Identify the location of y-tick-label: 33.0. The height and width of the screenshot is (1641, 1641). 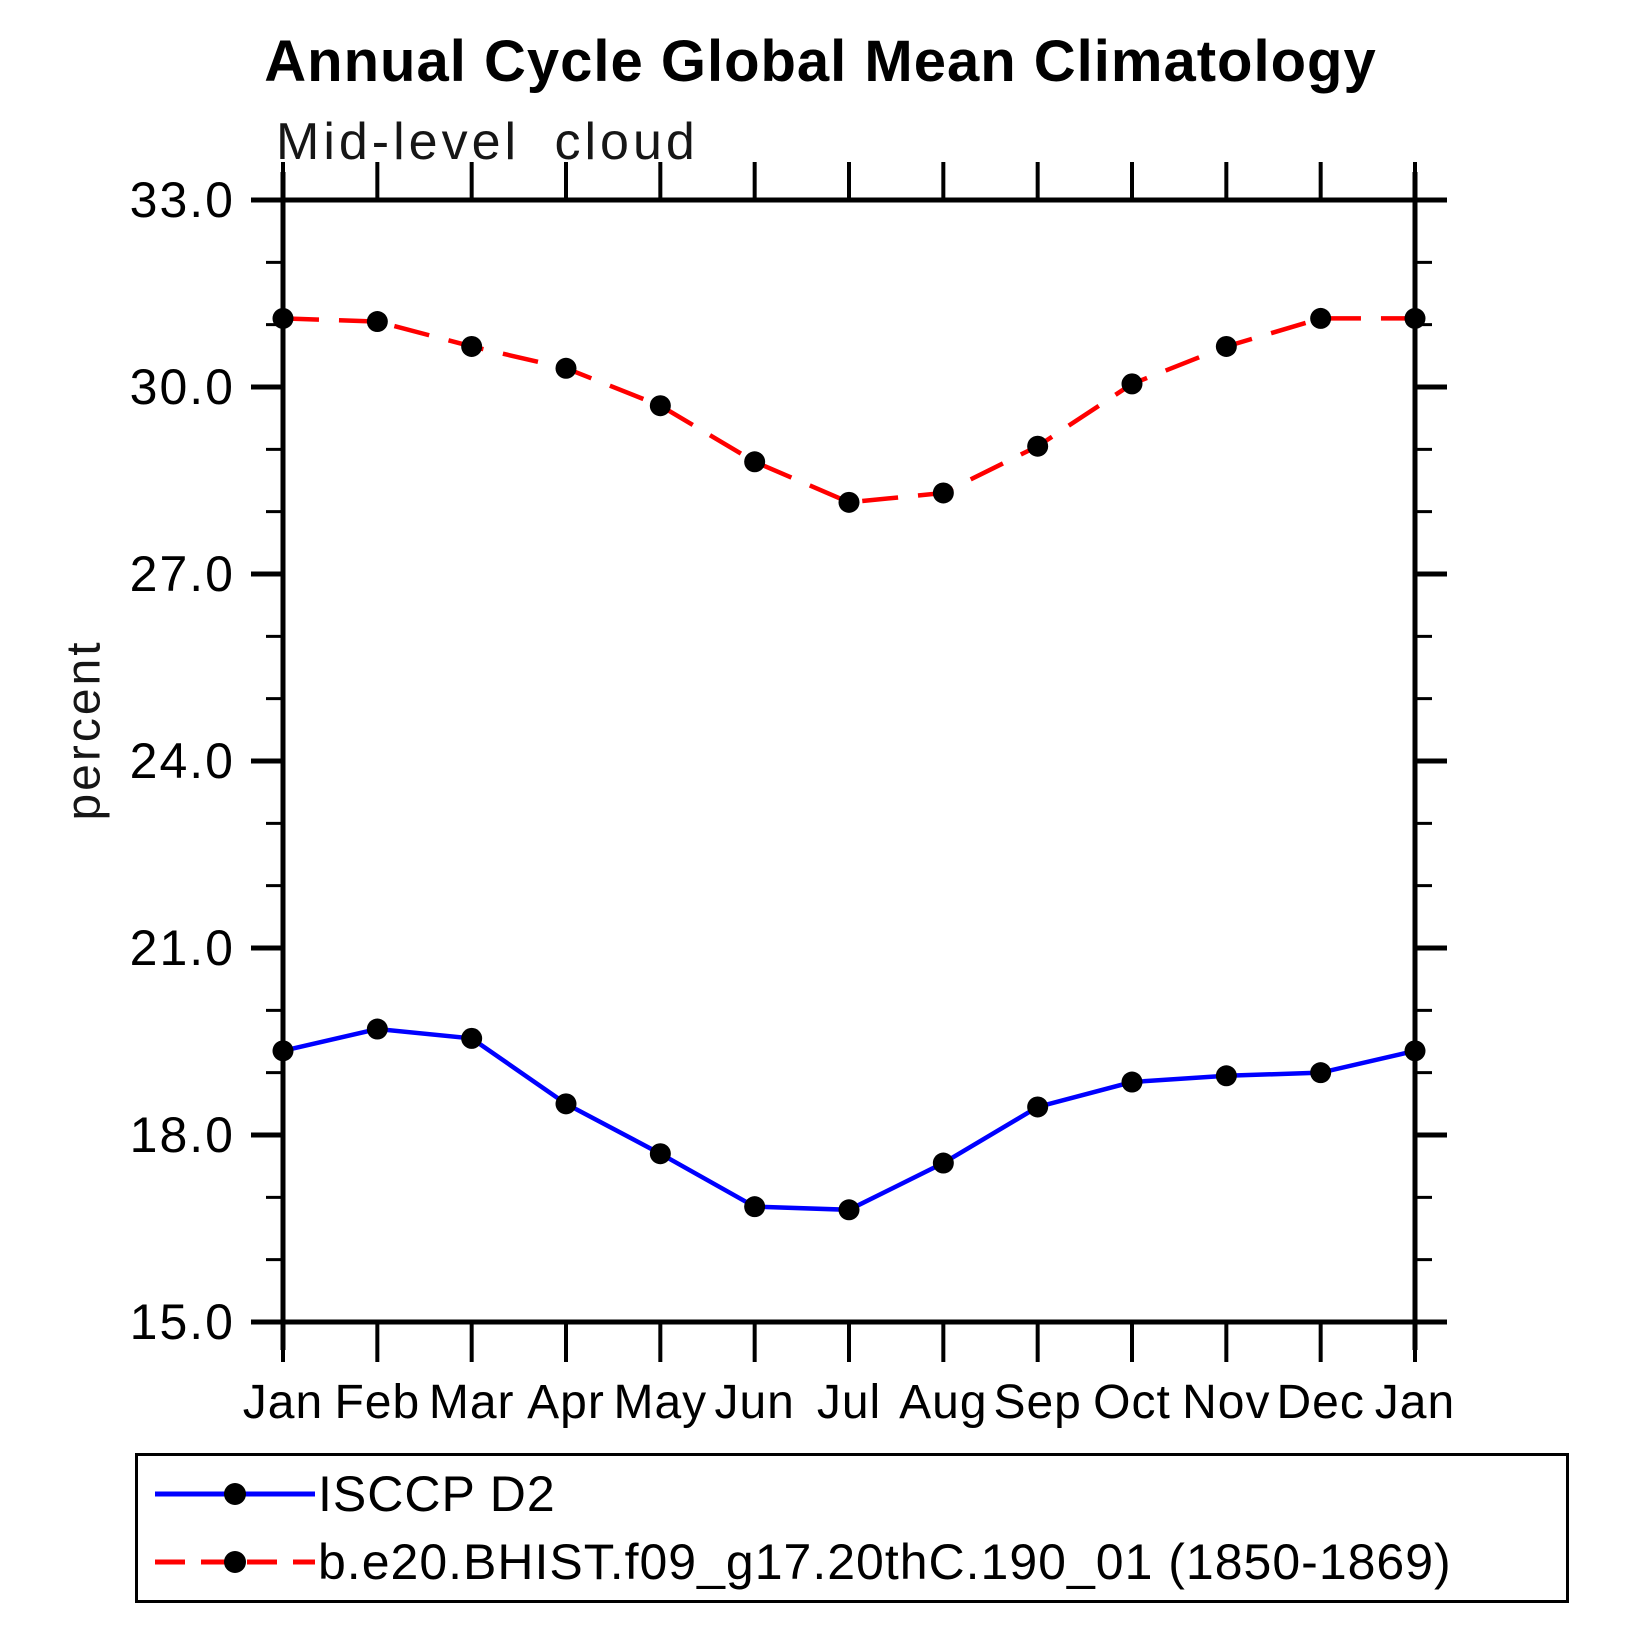
(182, 200).